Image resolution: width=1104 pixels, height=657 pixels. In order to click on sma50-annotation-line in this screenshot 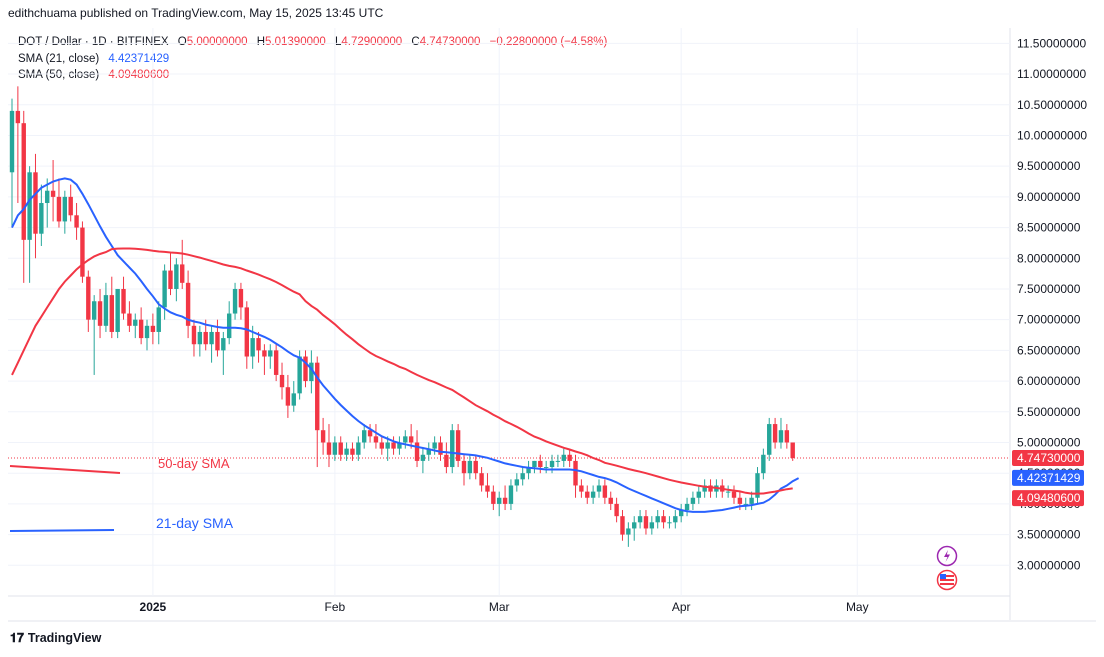, I will do `click(65, 469)`.